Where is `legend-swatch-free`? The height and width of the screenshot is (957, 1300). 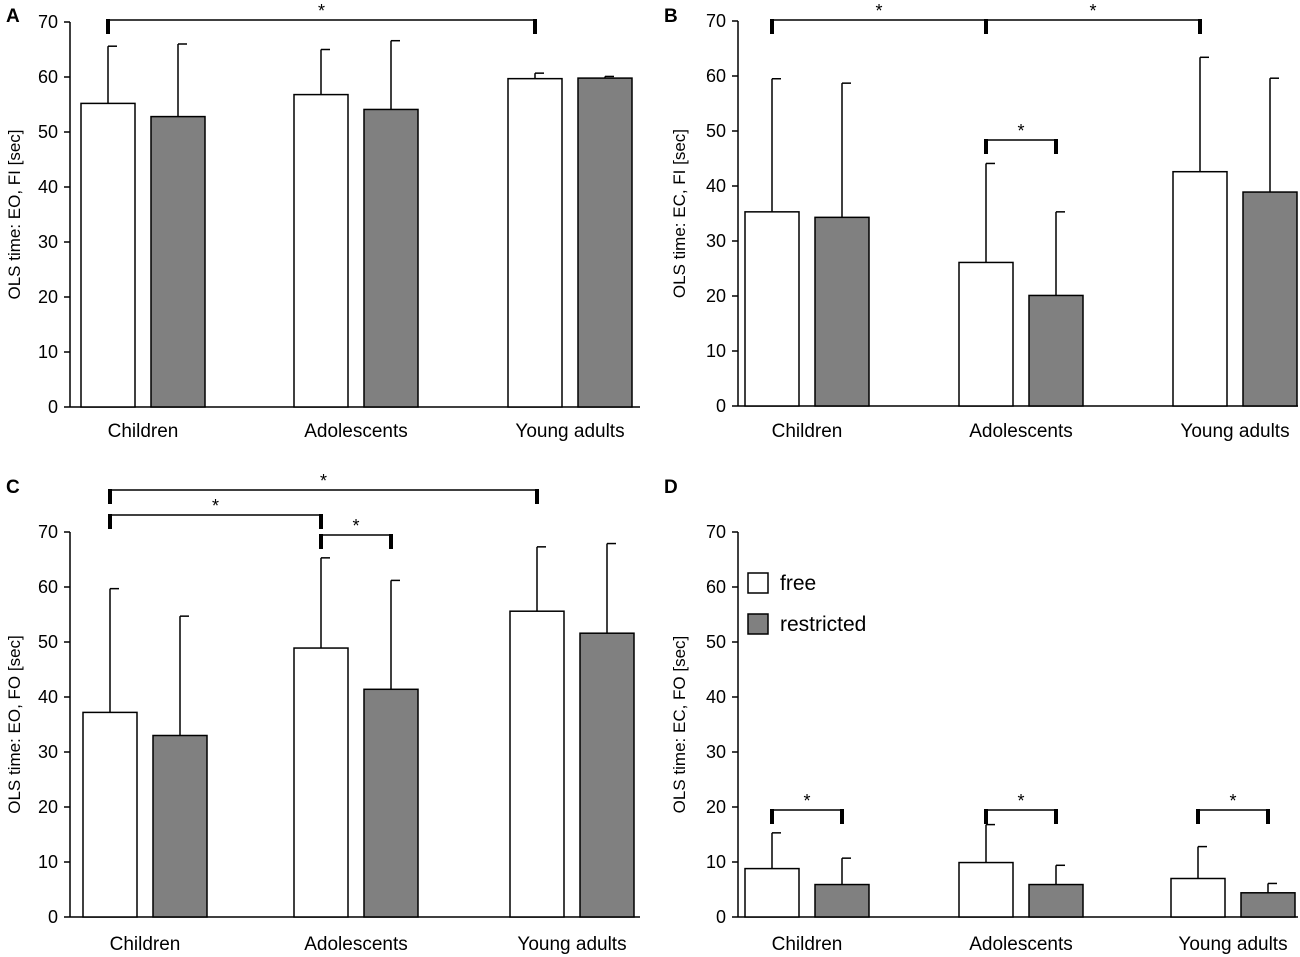
legend-swatch-free is located at coordinates (758, 583).